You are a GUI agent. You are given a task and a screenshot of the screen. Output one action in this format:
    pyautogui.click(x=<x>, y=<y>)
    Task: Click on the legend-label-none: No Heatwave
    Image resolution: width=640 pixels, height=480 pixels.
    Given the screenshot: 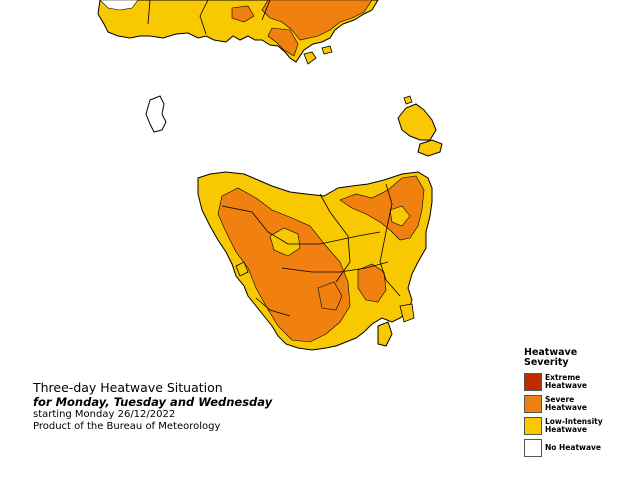 What is the action you would take?
    pyautogui.click(x=573, y=447)
    